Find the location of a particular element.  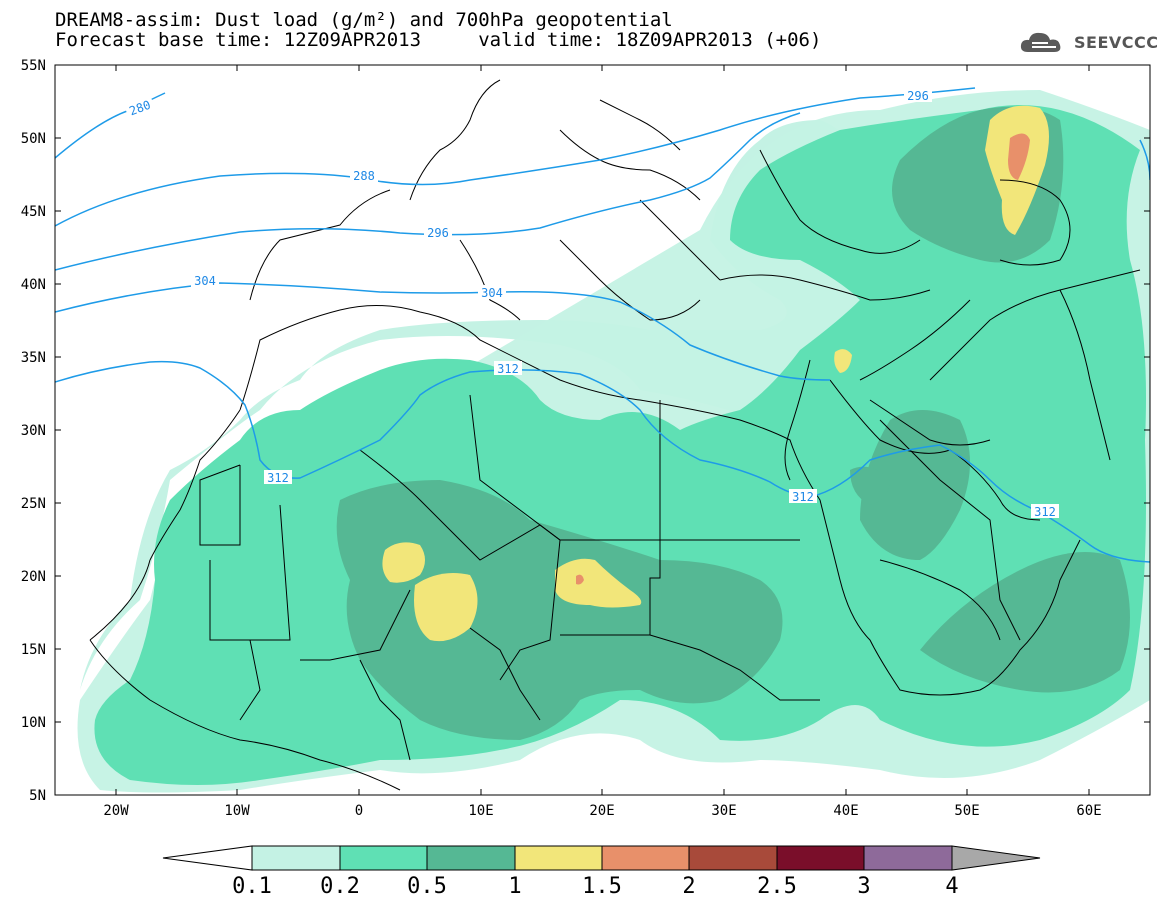

lon-label-10w: 10W is located at coordinates (237, 811).